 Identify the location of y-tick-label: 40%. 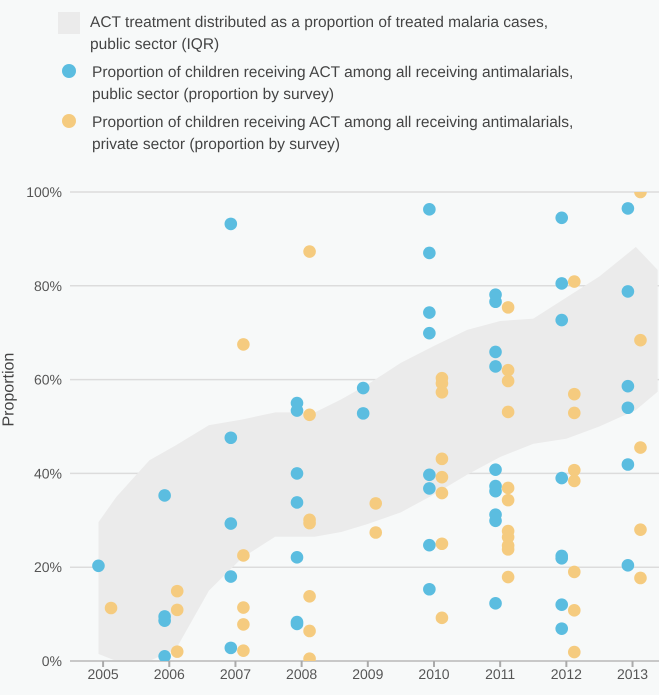
(48, 473).